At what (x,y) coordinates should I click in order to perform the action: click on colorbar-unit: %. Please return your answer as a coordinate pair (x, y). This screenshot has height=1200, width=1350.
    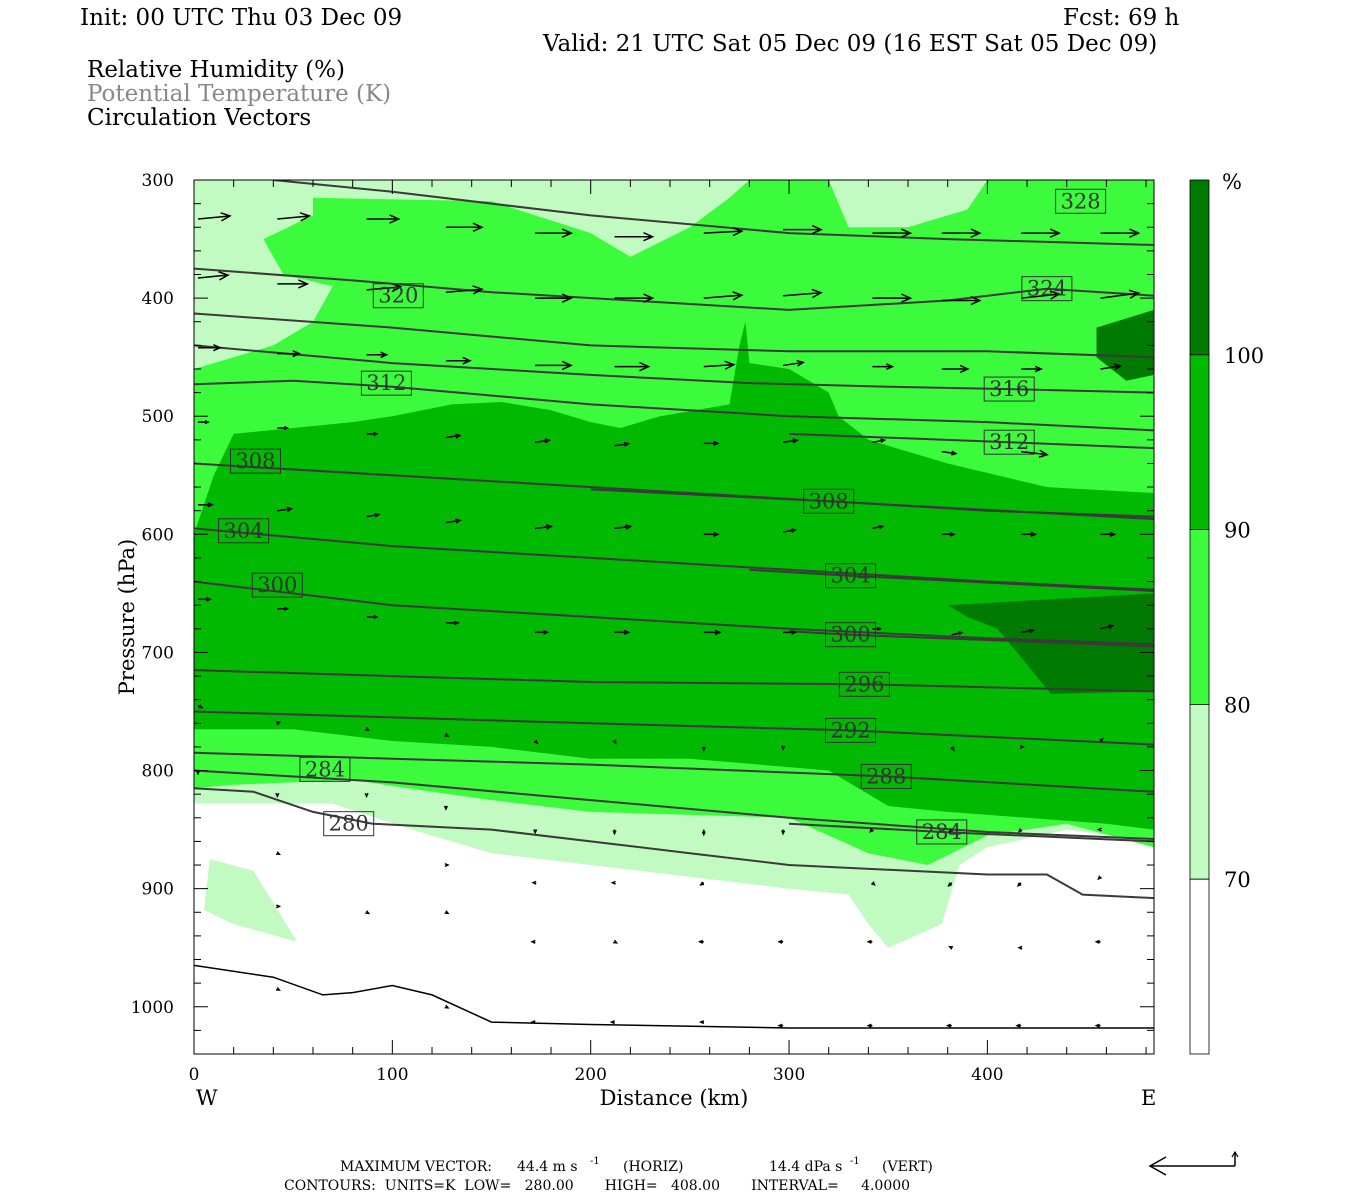
    Looking at the image, I should click on (1232, 182).